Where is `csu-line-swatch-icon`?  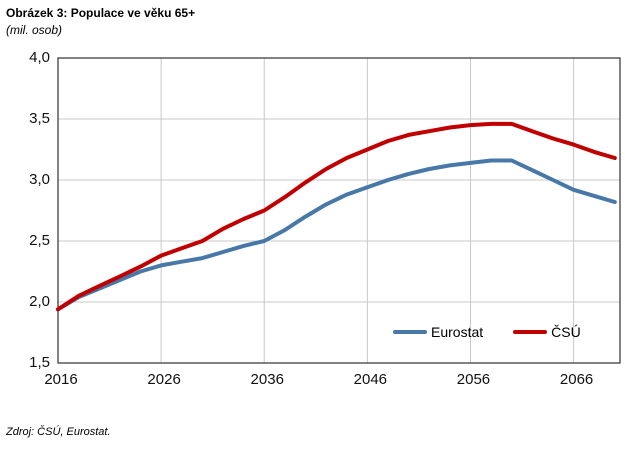 csu-line-swatch-icon is located at coordinates (530, 332).